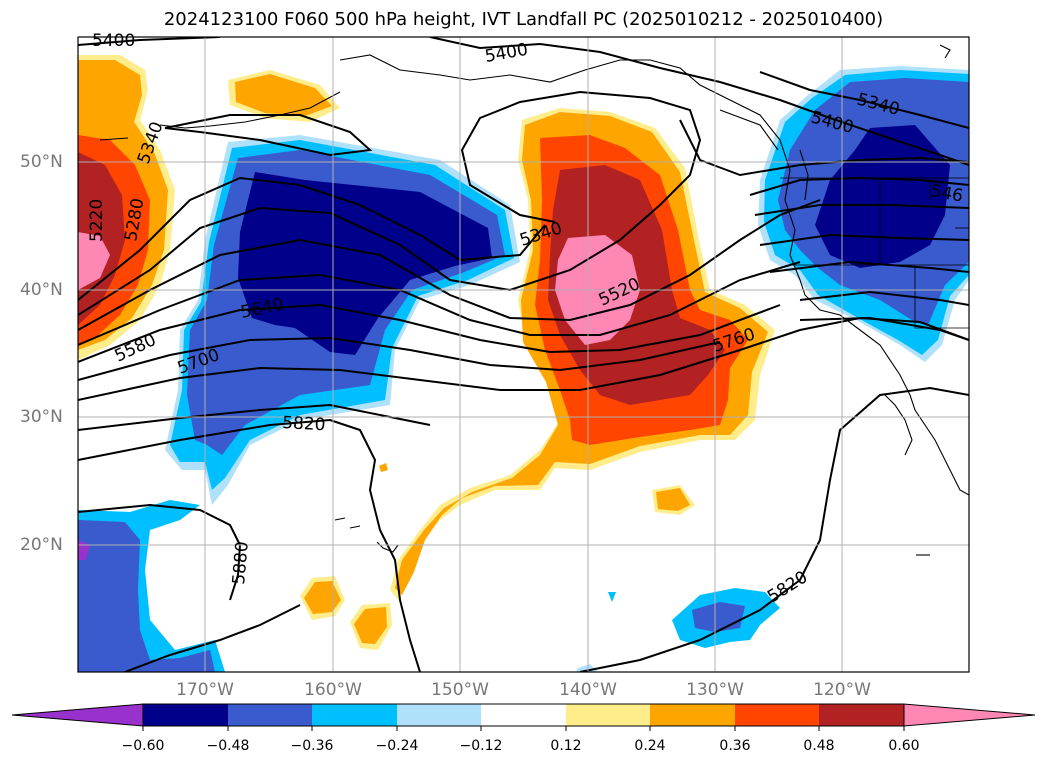  Describe the element at coordinates (460, 690) in the screenshot. I see `longitude-label: 150°W` at that location.